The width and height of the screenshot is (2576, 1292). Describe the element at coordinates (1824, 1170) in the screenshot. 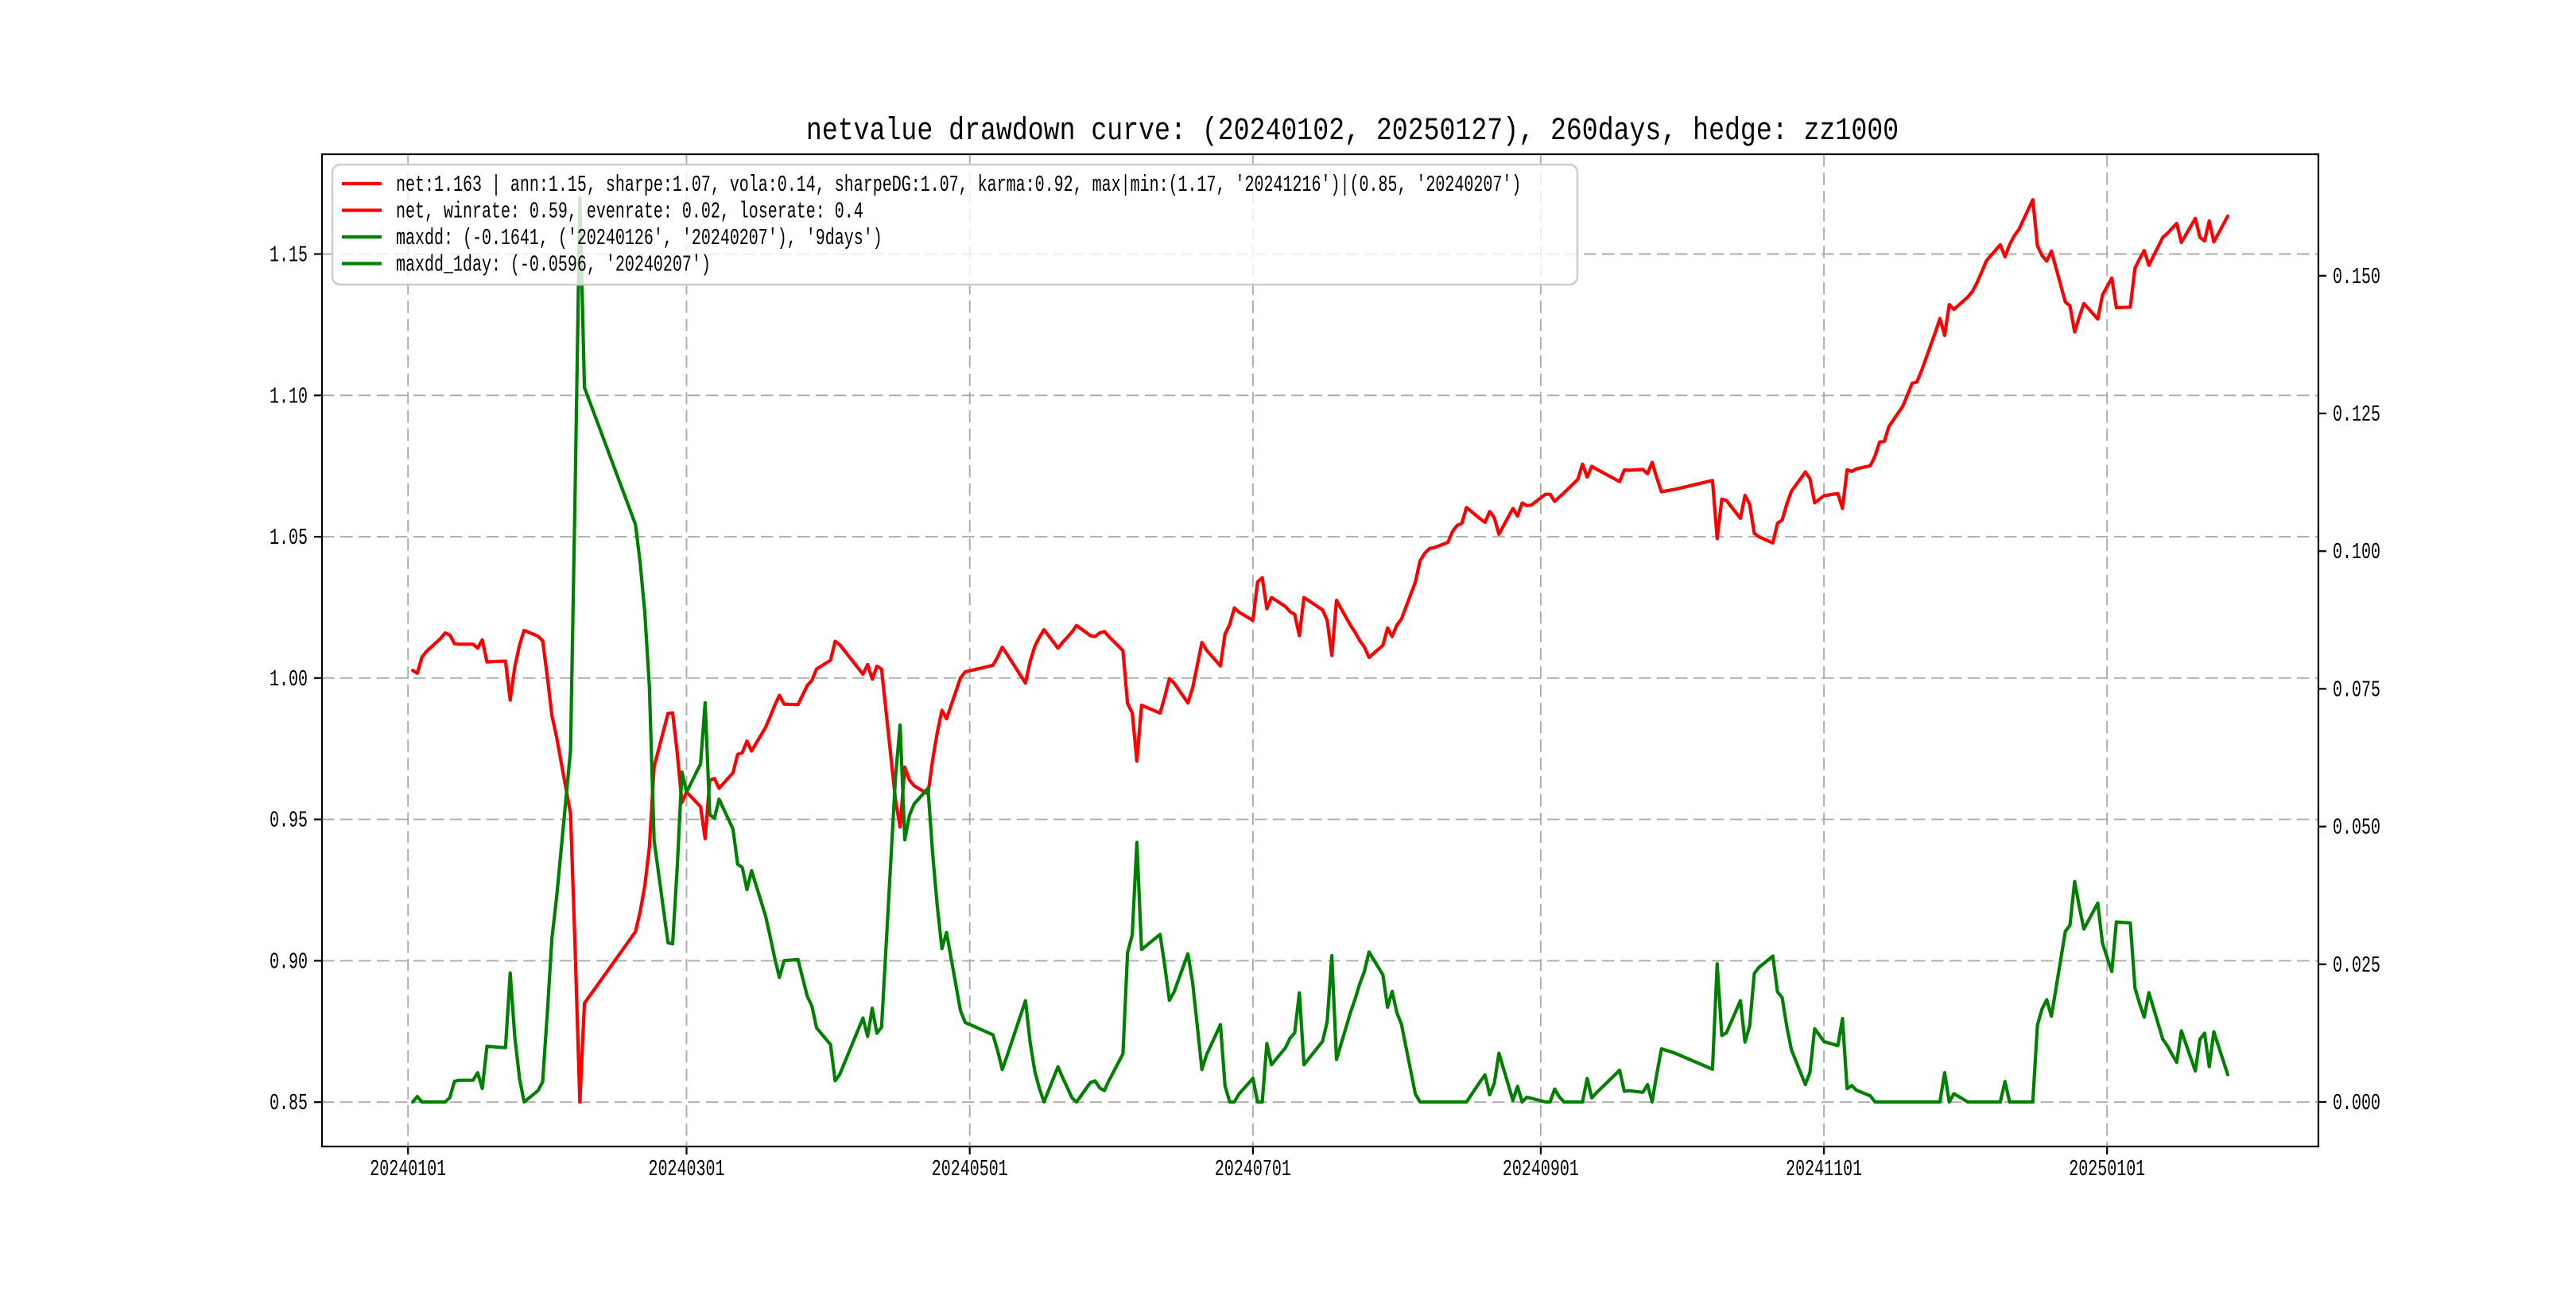

I see `svg-text: 20241101` at that location.